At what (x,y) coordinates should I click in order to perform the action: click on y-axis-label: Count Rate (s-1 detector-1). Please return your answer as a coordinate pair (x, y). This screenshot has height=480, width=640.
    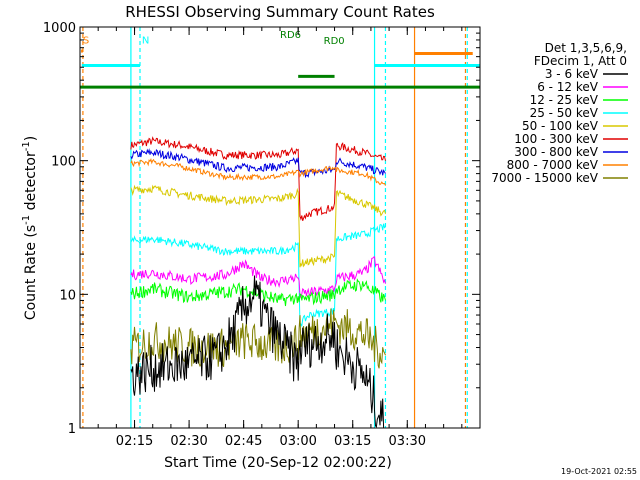
    Looking at the image, I should click on (30, 228).